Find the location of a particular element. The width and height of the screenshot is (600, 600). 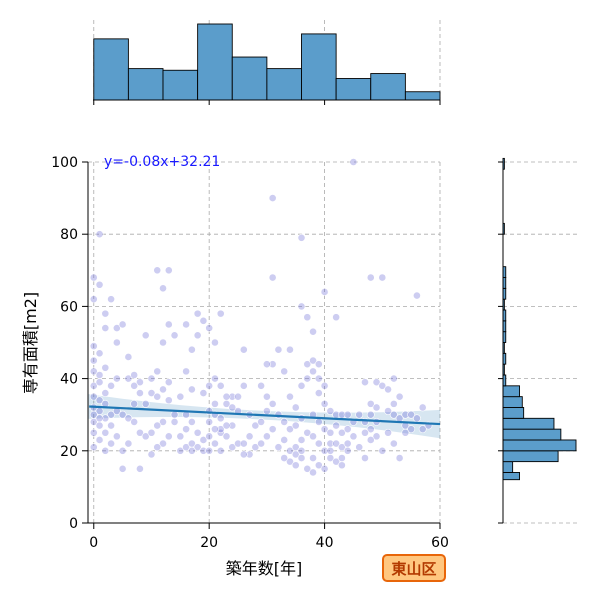

x-axis-ticks: 0 20 40 60 is located at coordinates (269, 537).